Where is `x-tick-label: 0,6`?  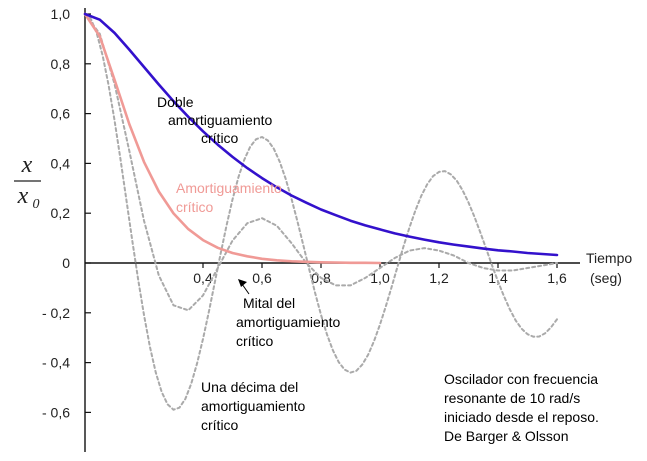 x-tick-label: 0,6 is located at coordinates (262, 278).